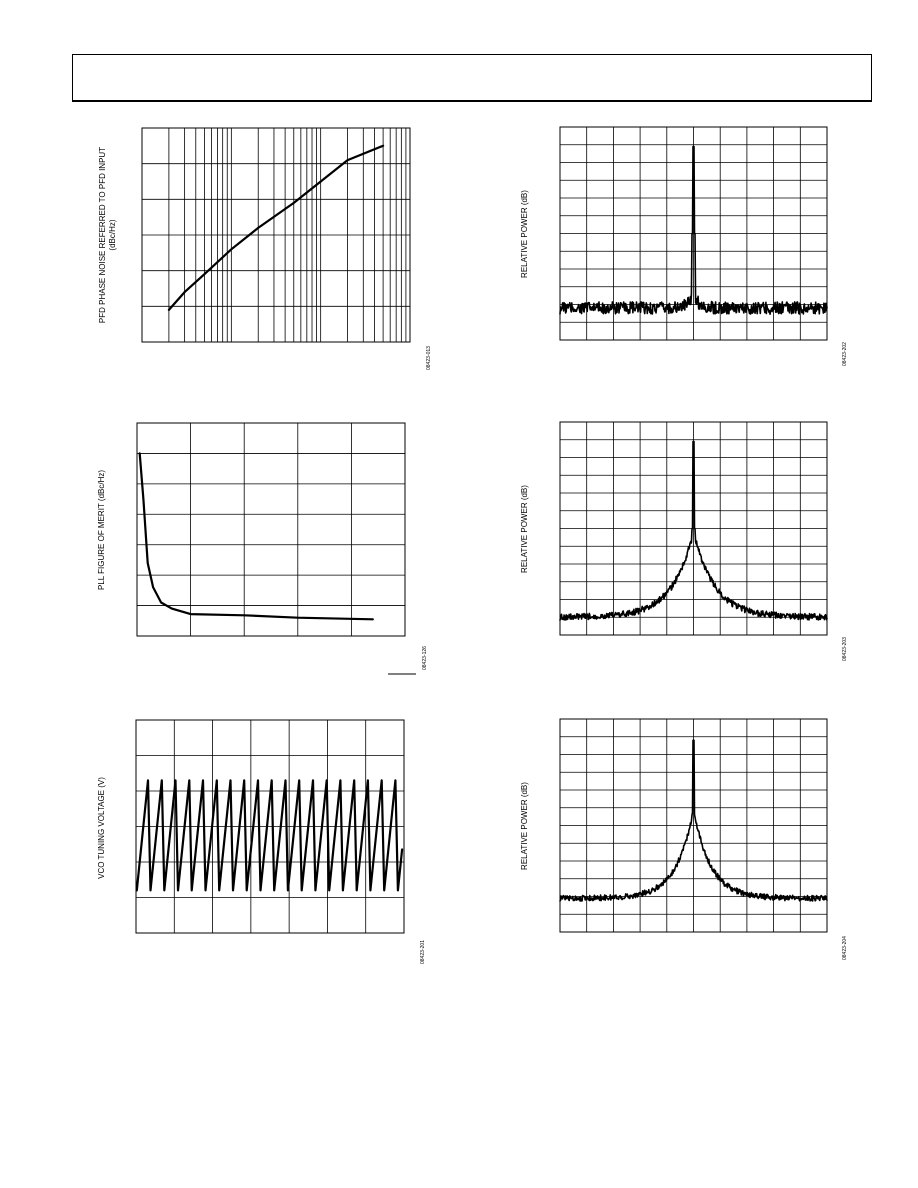 The image size is (918, 1188). I want to click on figure-code: 08423-201, so click(423, 952).